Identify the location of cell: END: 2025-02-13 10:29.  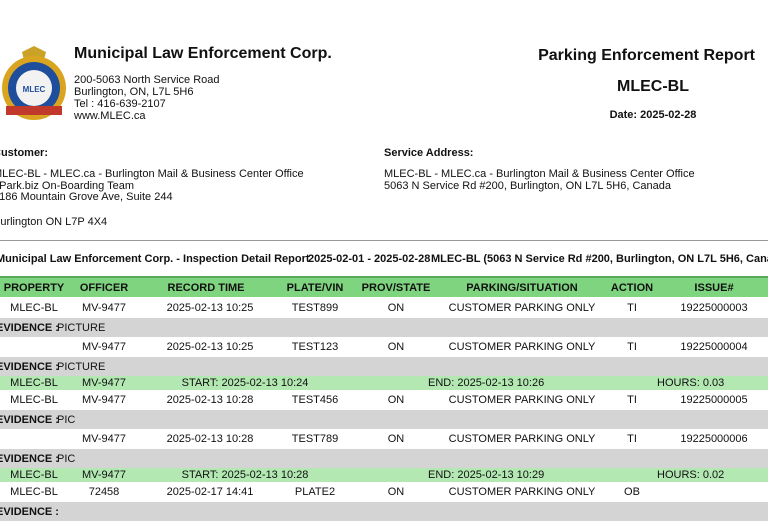
(486, 475).